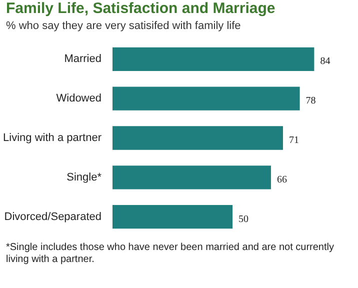  I want to click on chart-title: Family Life, Satisfaction and Marriage, so click(141, 9).